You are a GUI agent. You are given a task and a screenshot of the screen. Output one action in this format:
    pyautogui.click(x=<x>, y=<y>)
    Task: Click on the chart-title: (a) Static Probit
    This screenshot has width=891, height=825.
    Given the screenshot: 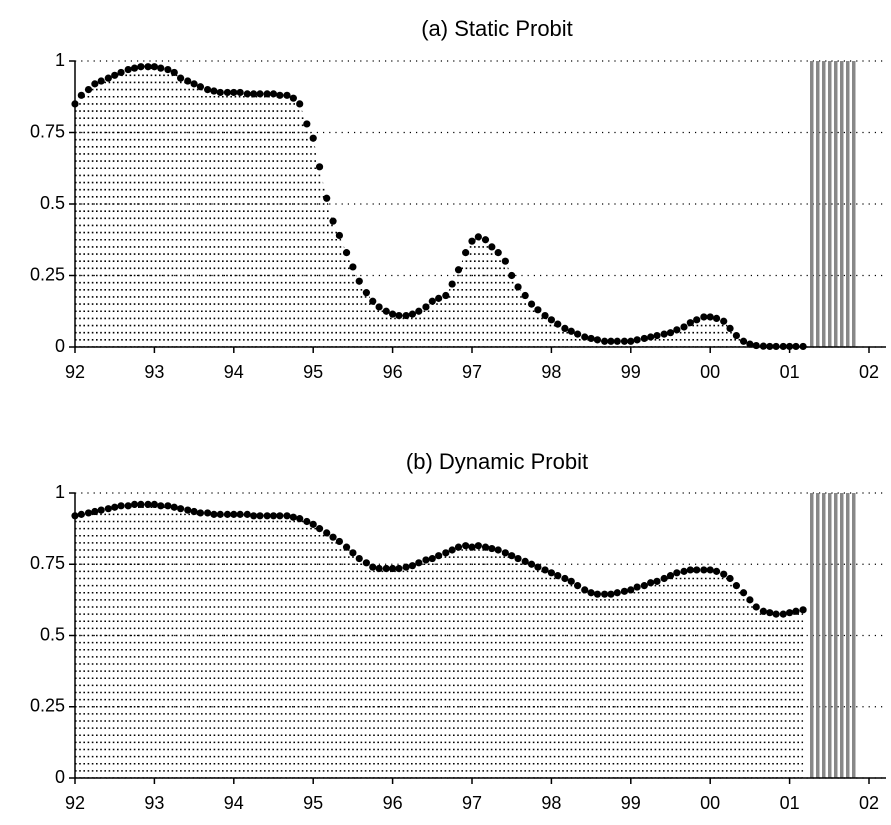 What is the action you would take?
    pyautogui.click(x=497, y=28)
    